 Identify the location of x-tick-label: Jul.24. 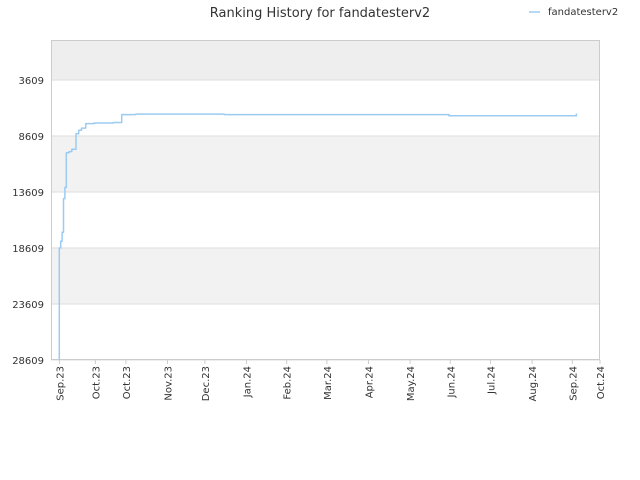
(491, 380).